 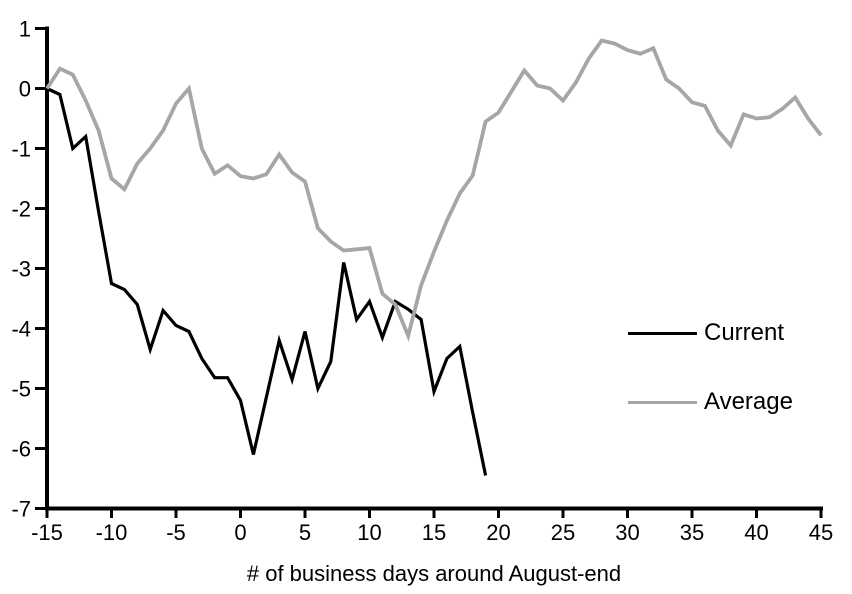 What do you see at coordinates (305, 532) in the screenshot?
I see `x-tick-label: 5` at bounding box center [305, 532].